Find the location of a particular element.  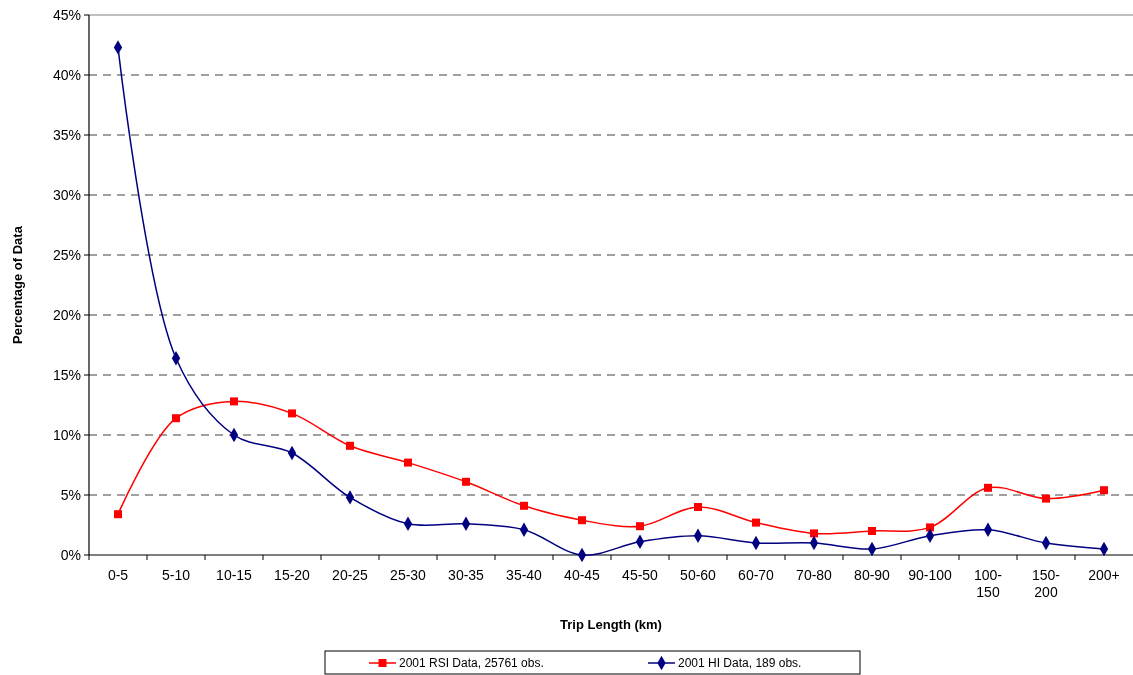

y-tick-label: 15% is located at coordinates (66, 374).